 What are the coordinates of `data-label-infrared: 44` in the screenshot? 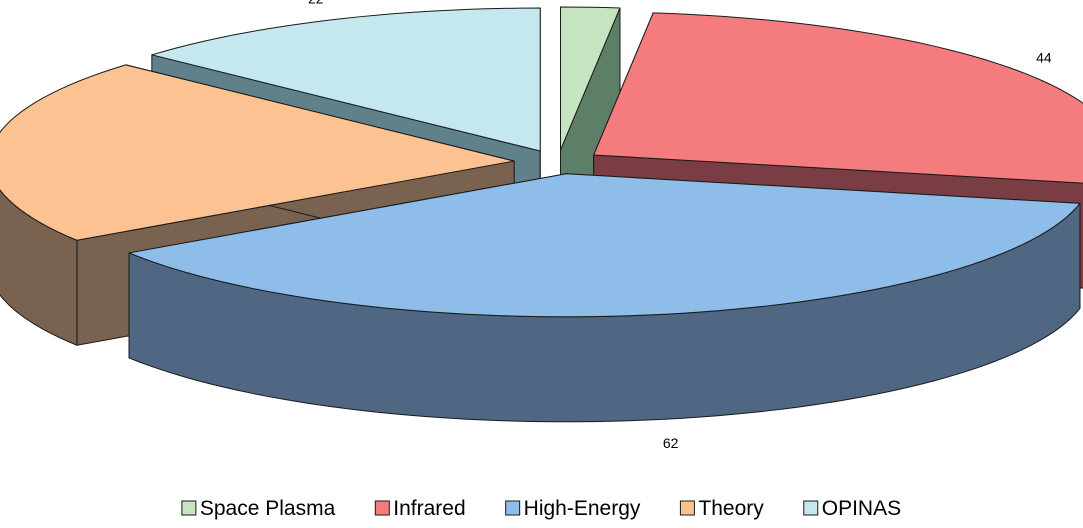 It's located at (1044, 57).